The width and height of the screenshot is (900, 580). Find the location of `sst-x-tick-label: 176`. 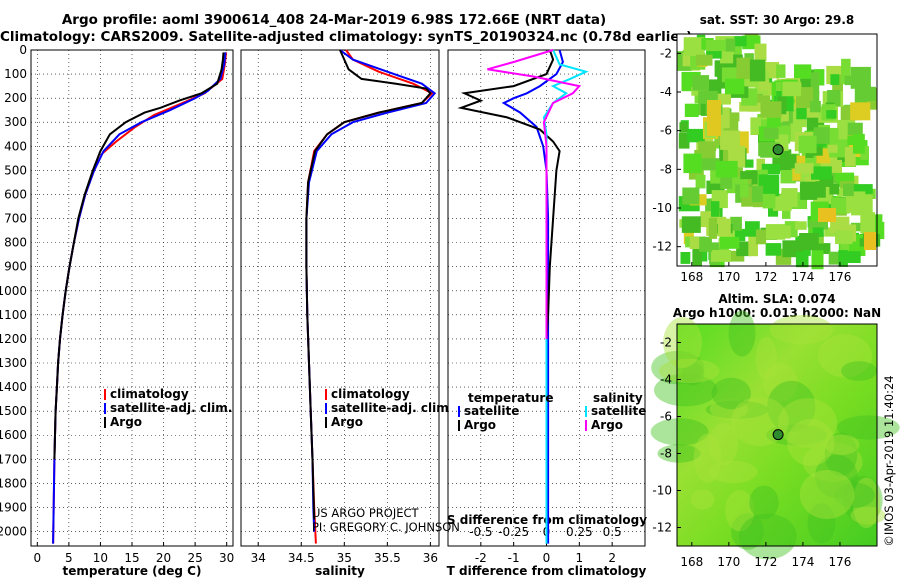

sst-x-tick-label: 176 is located at coordinates (840, 277).